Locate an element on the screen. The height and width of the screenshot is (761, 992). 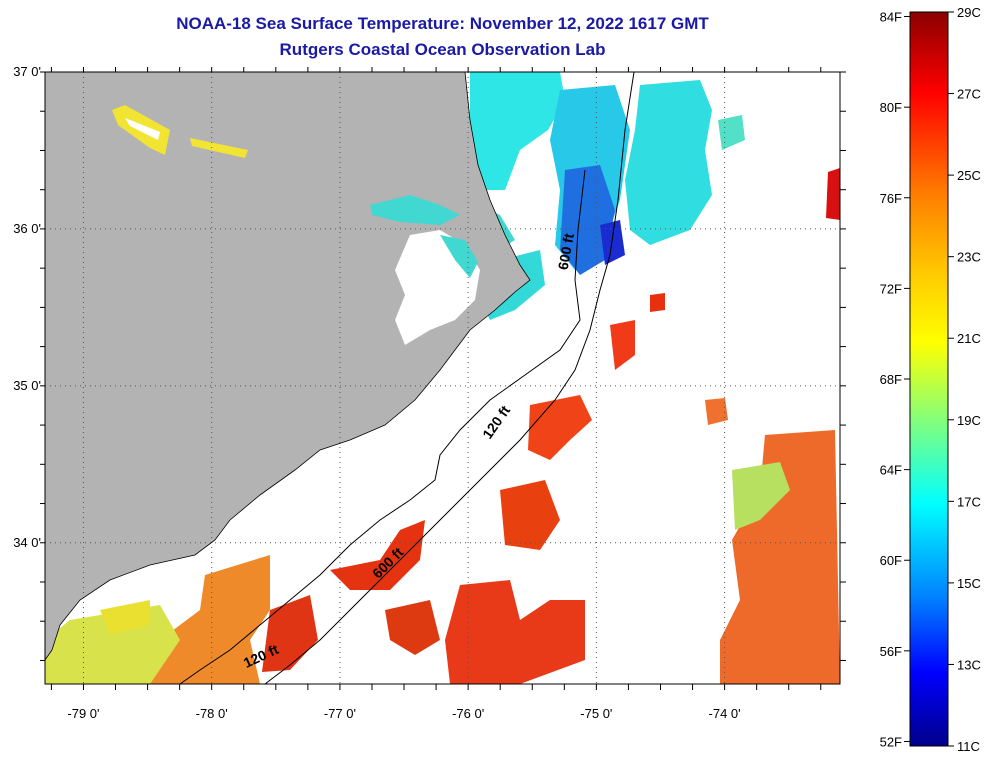
colorbar-f-label: 80F is located at coordinates (891, 107).